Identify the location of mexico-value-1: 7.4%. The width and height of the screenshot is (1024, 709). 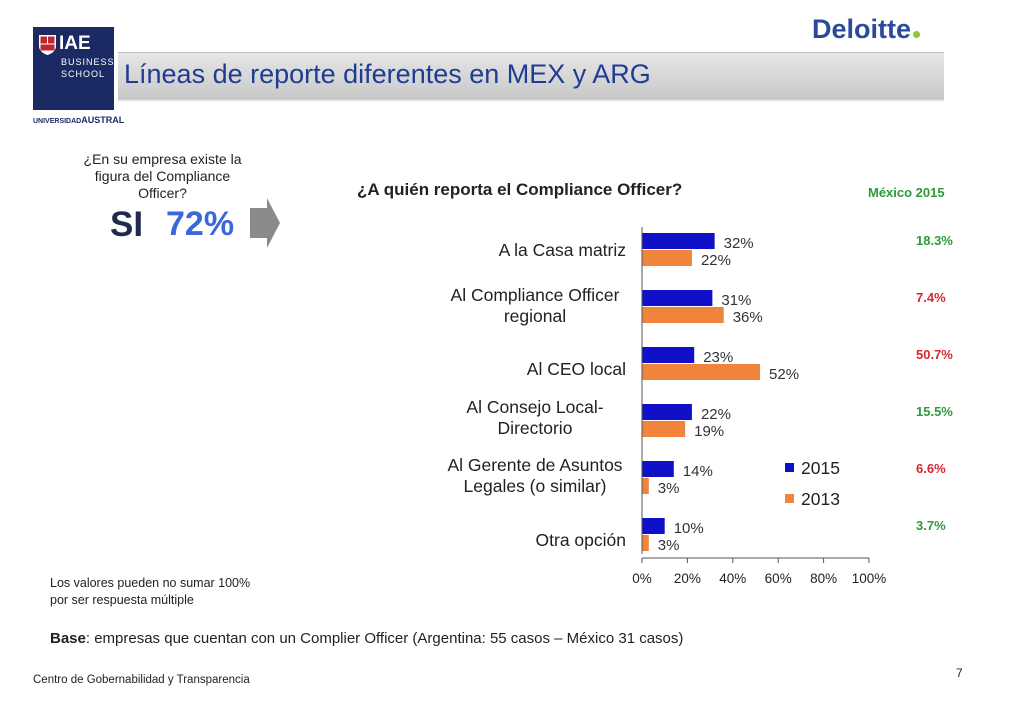
(931, 297).